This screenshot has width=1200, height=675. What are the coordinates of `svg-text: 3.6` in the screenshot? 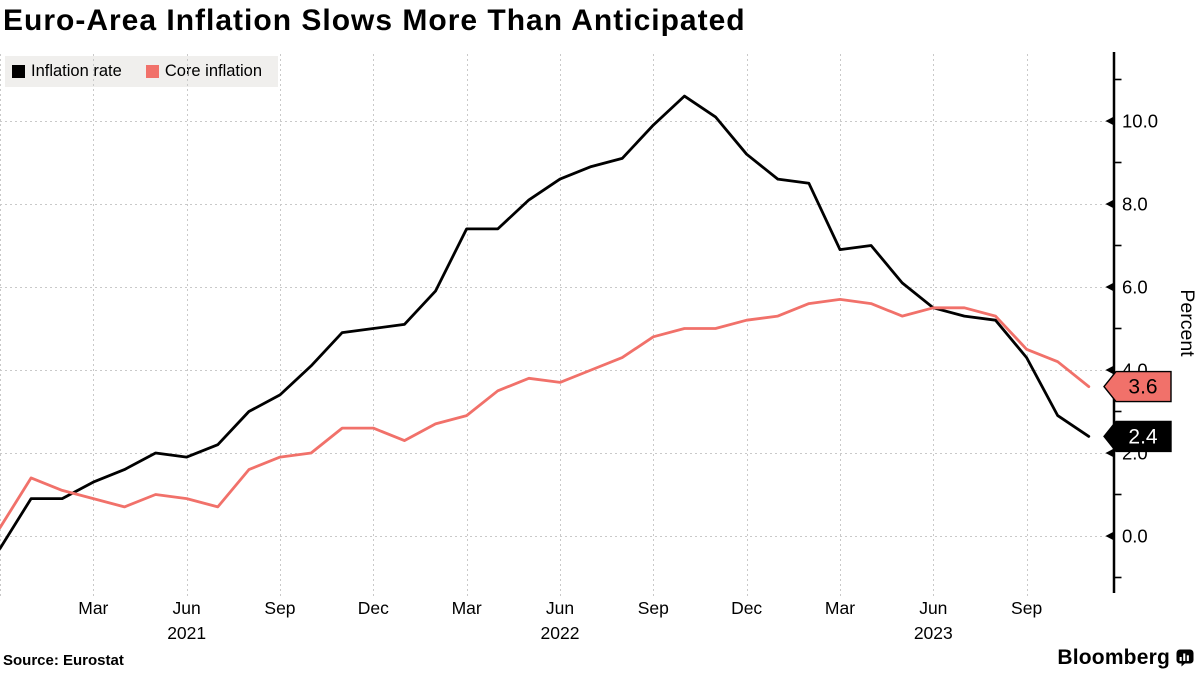 It's located at (1142, 387).